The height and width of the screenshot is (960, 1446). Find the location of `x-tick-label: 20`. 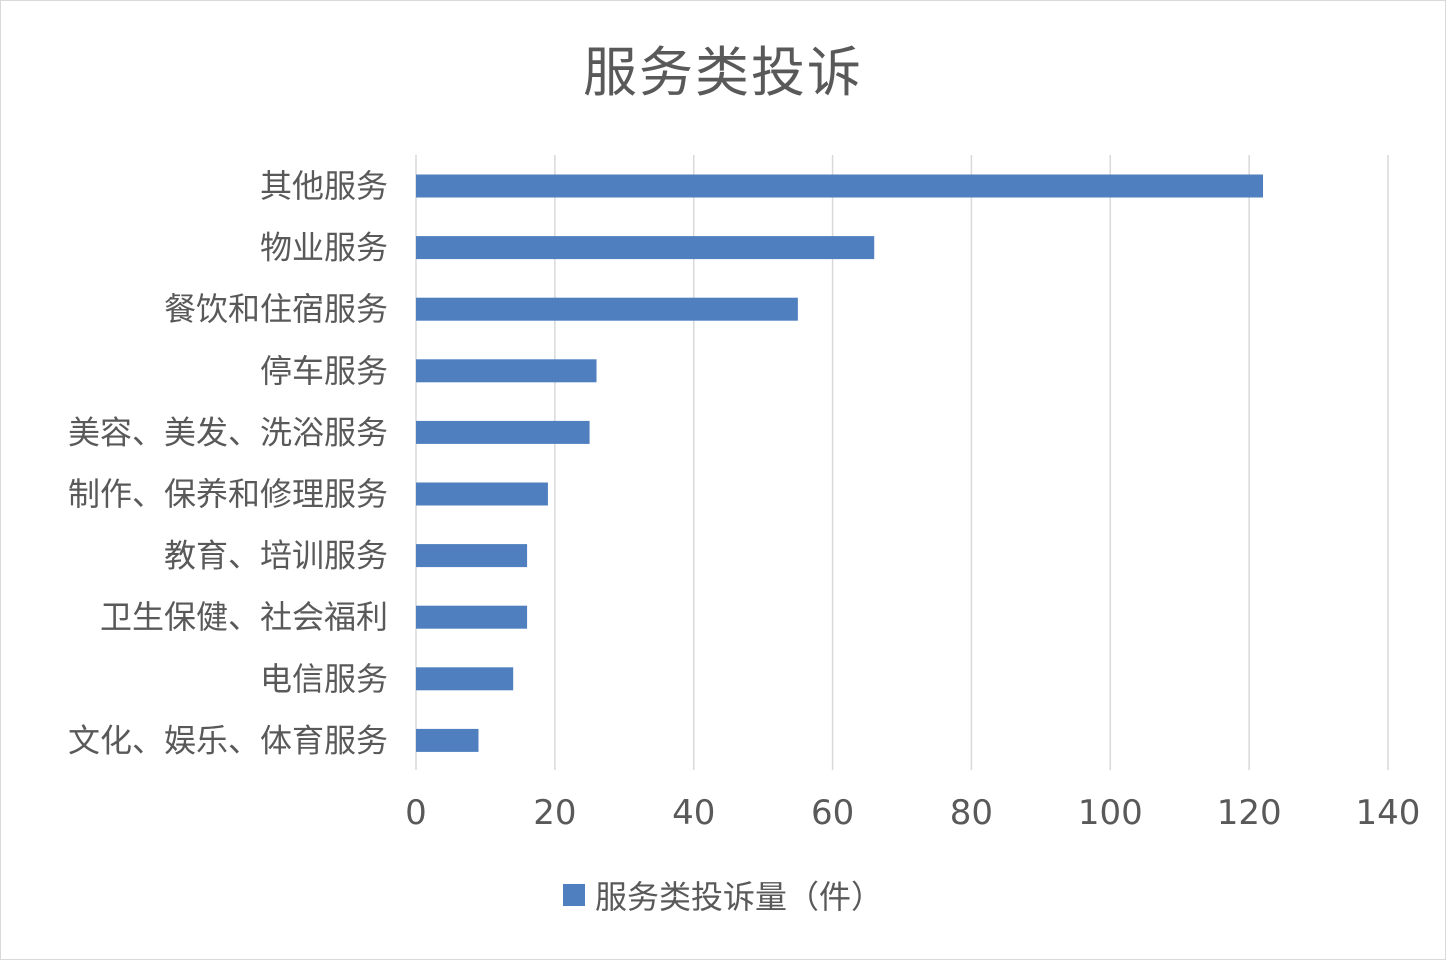

x-tick-label: 20 is located at coordinates (554, 813).